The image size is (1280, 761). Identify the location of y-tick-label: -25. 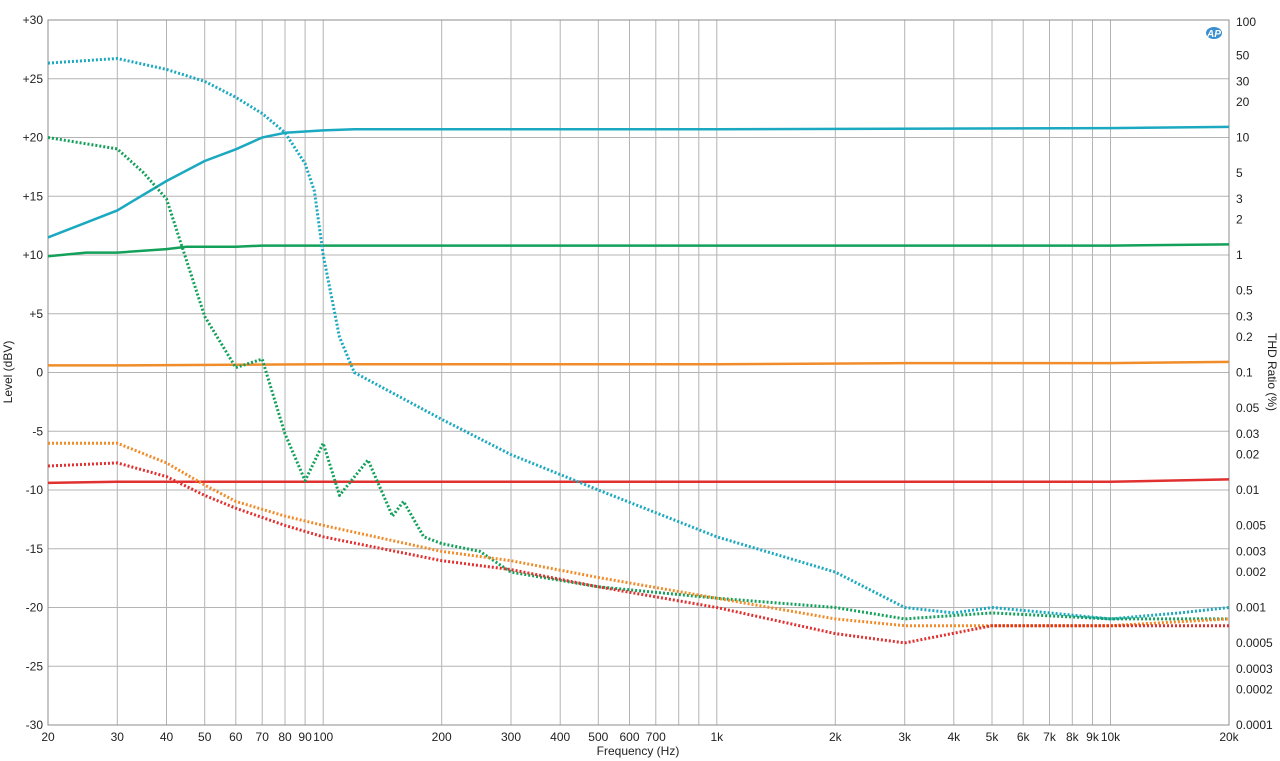
(35, 666).